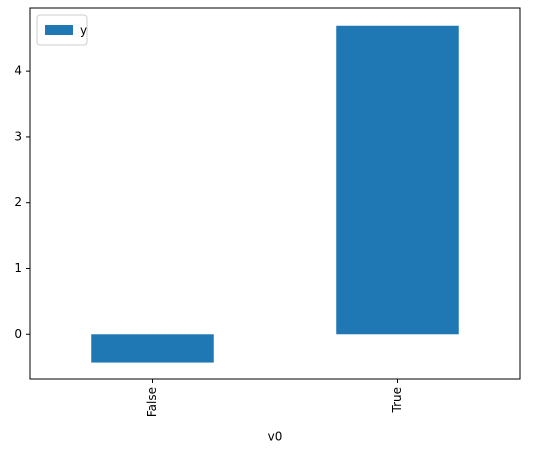 The width and height of the screenshot is (534, 453). What do you see at coordinates (18, 71) in the screenshot?
I see `y-tick-label: 4` at bounding box center [18, 71].